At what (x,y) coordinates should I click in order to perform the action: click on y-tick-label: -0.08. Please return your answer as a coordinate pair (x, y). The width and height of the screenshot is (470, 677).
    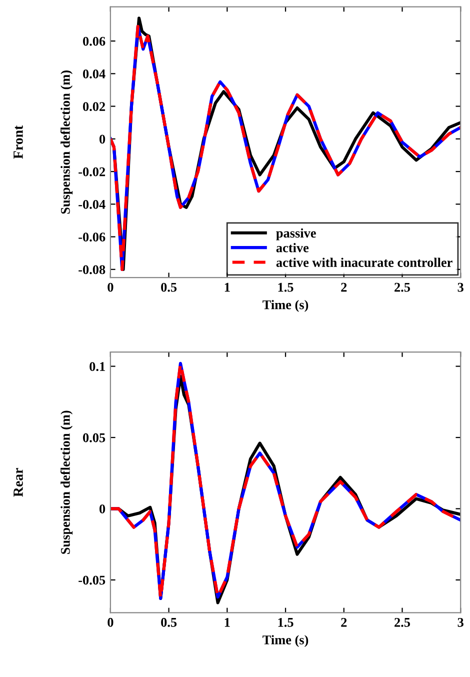
    Looking at the image, I should click on (92, 269).